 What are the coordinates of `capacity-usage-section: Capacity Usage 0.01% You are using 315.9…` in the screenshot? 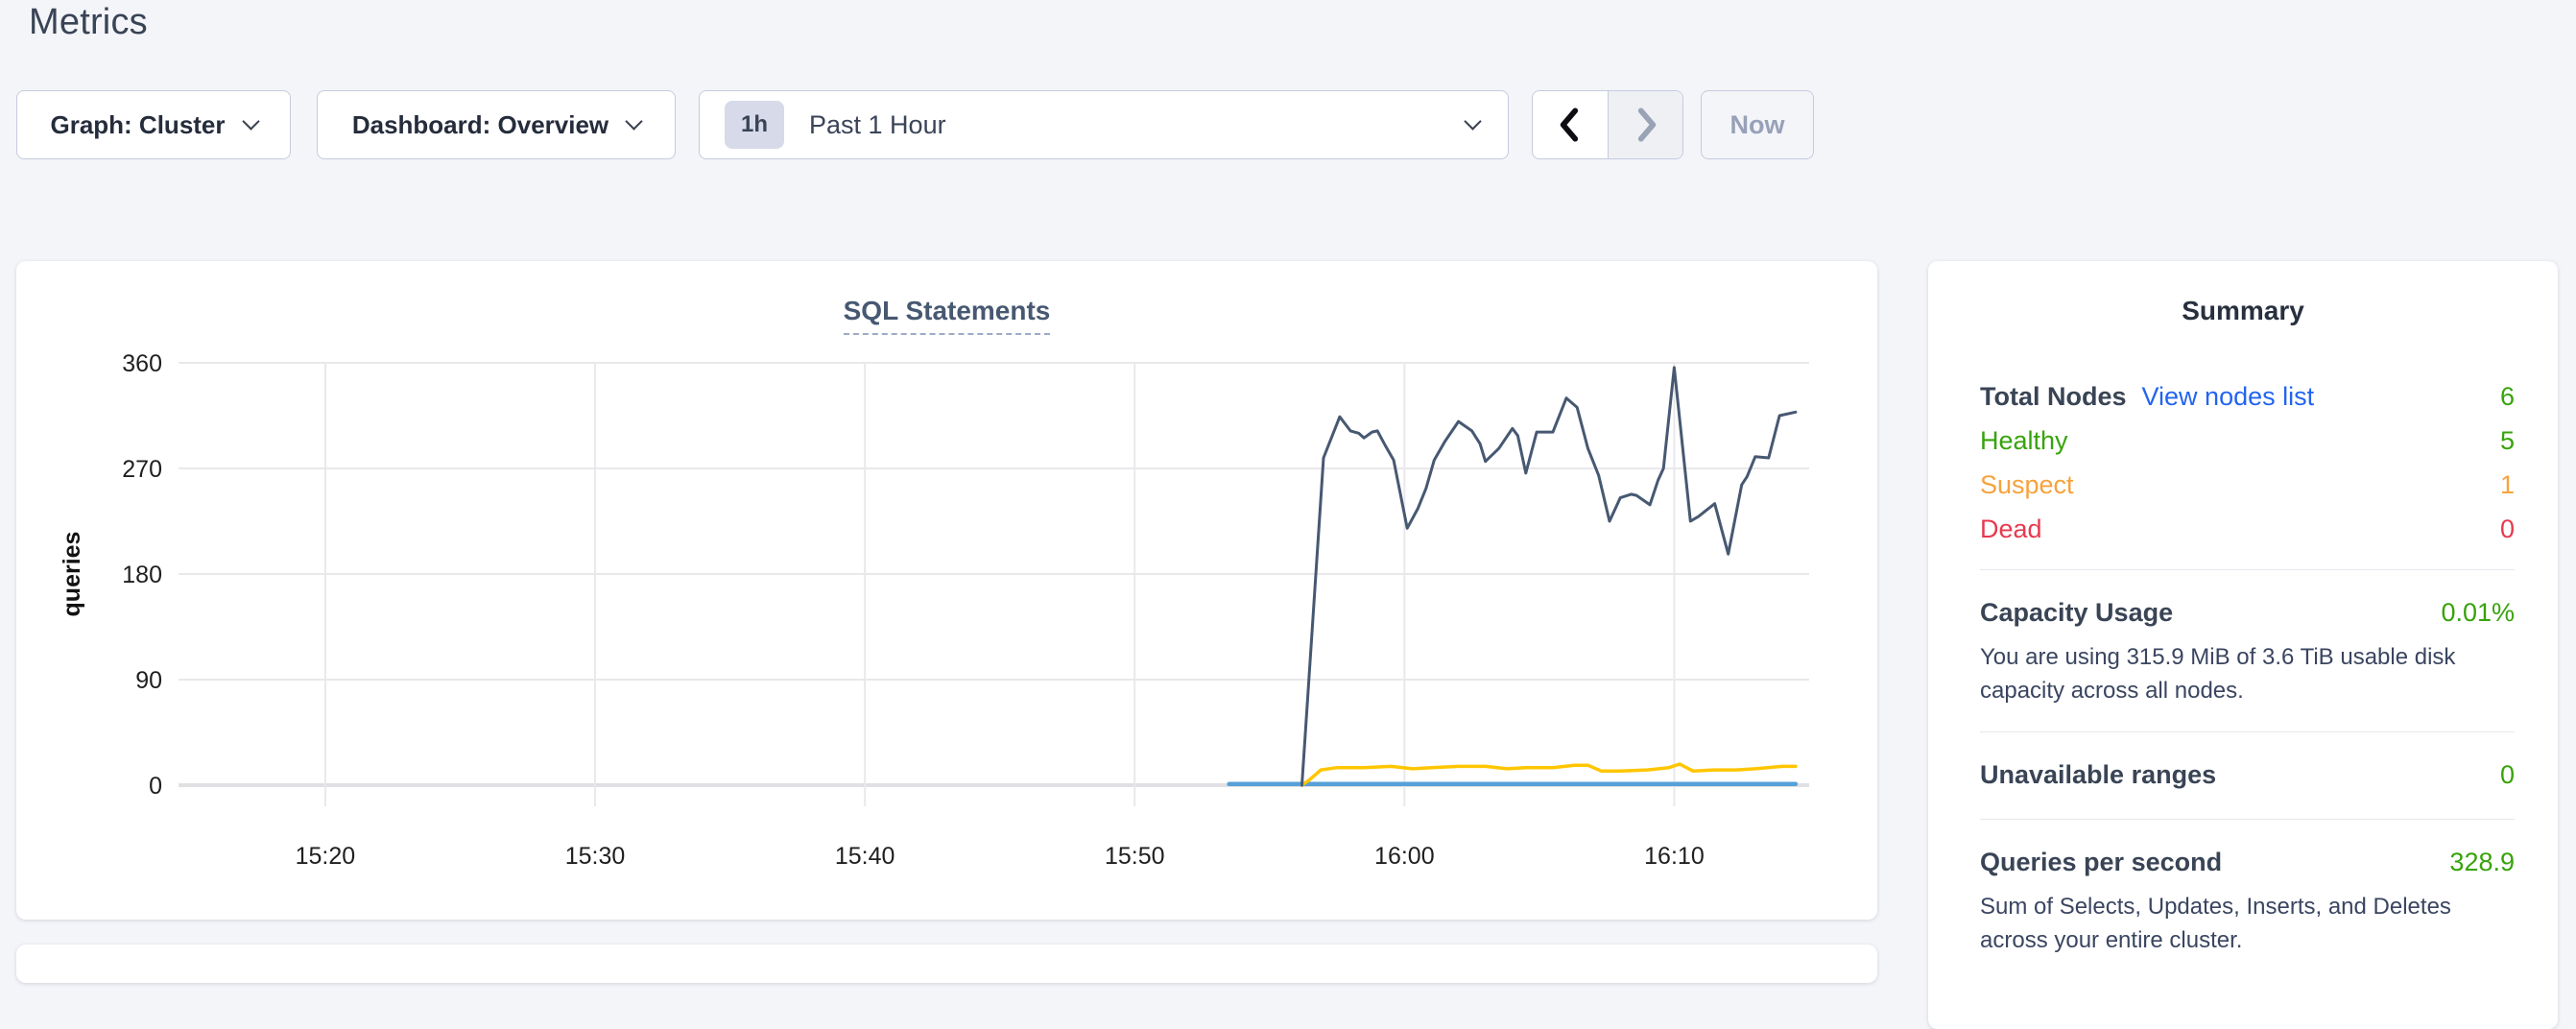 It's located at (2247, 650).